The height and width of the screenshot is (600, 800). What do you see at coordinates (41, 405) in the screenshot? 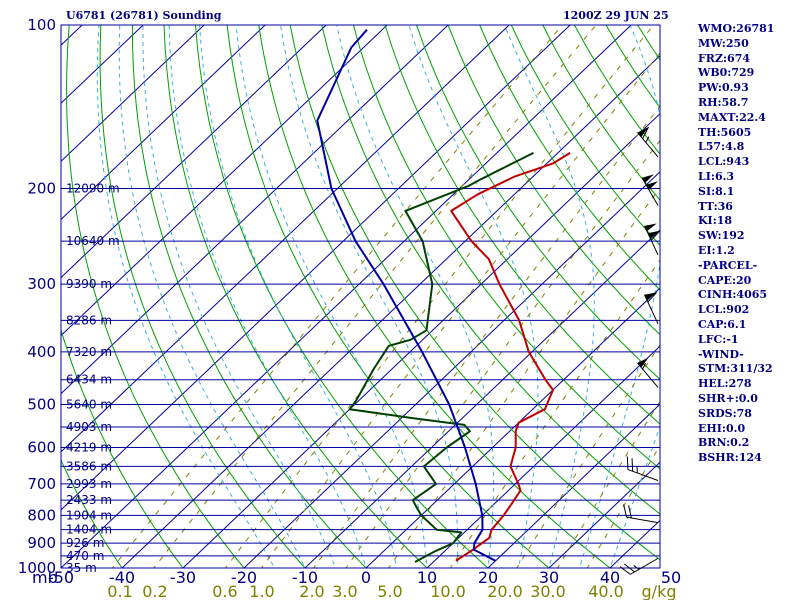
I see `pressure-label-500: 500` at bounding box center [41, 405].